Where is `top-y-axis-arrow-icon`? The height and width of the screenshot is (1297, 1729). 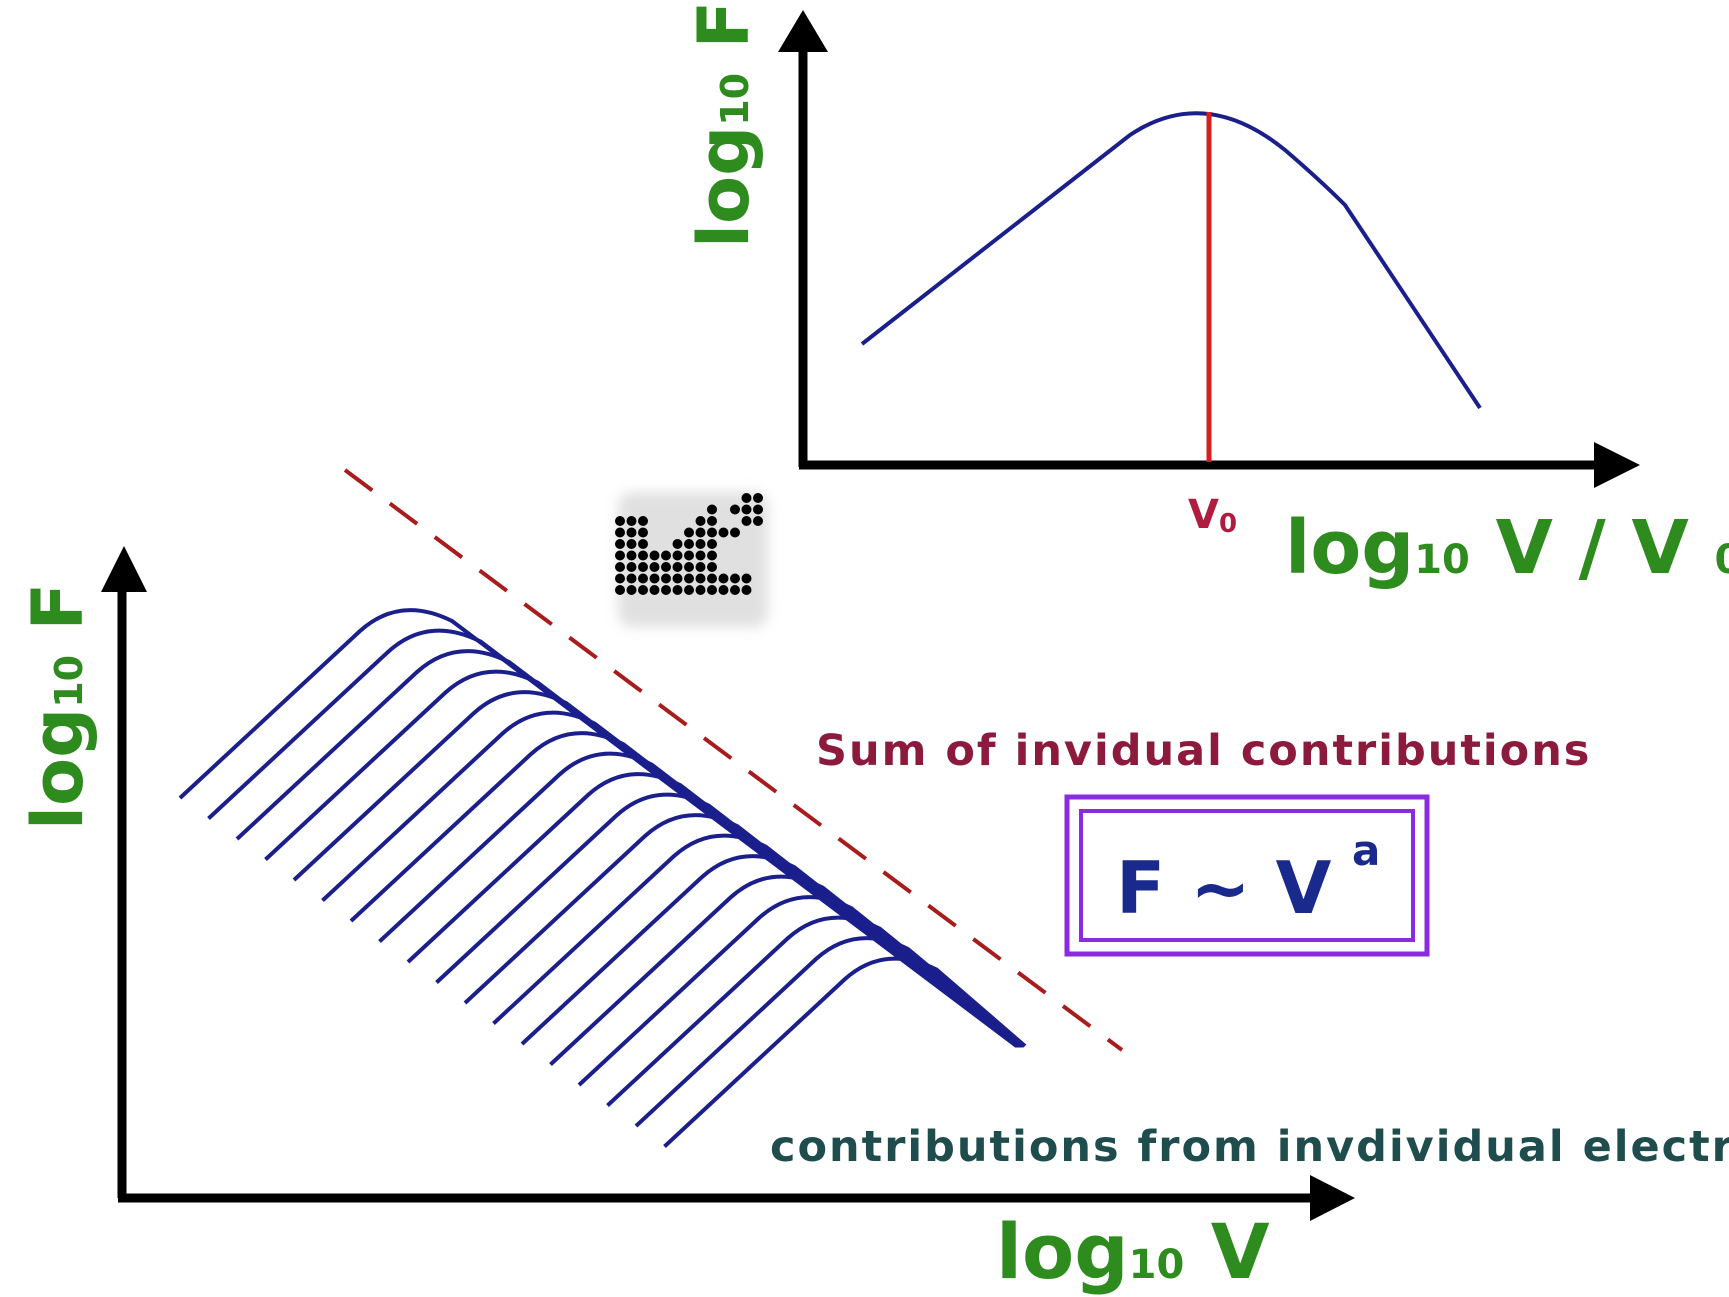 top-y-axis-arrow-icon is located at coordinates (803, 31).